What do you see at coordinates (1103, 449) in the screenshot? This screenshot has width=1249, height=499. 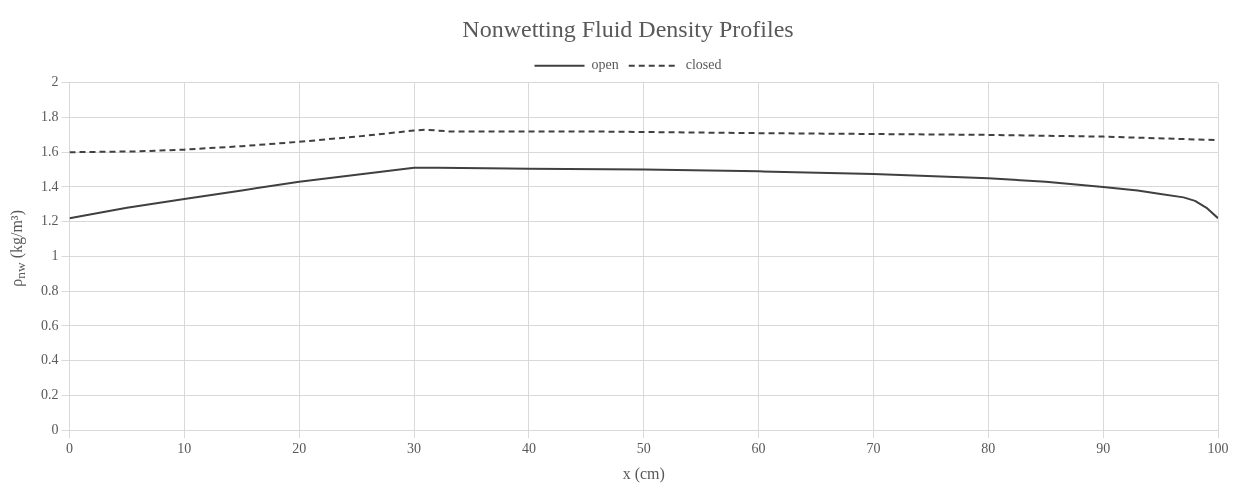 I see `x-tick-label: 90` at bounding box center [1103, 449].